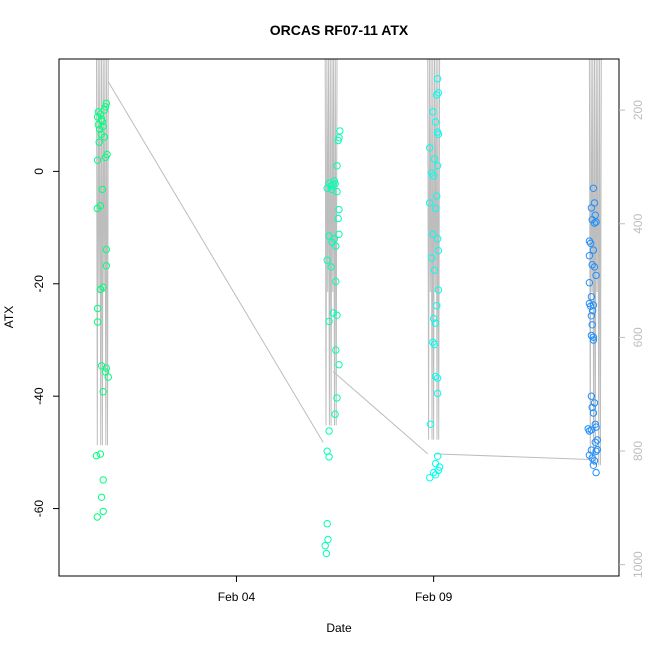  Describe the element at coordinates (339, 30) in the screenshot. I see `chart-title: ORCAS RF07-11 ATX` at that location.